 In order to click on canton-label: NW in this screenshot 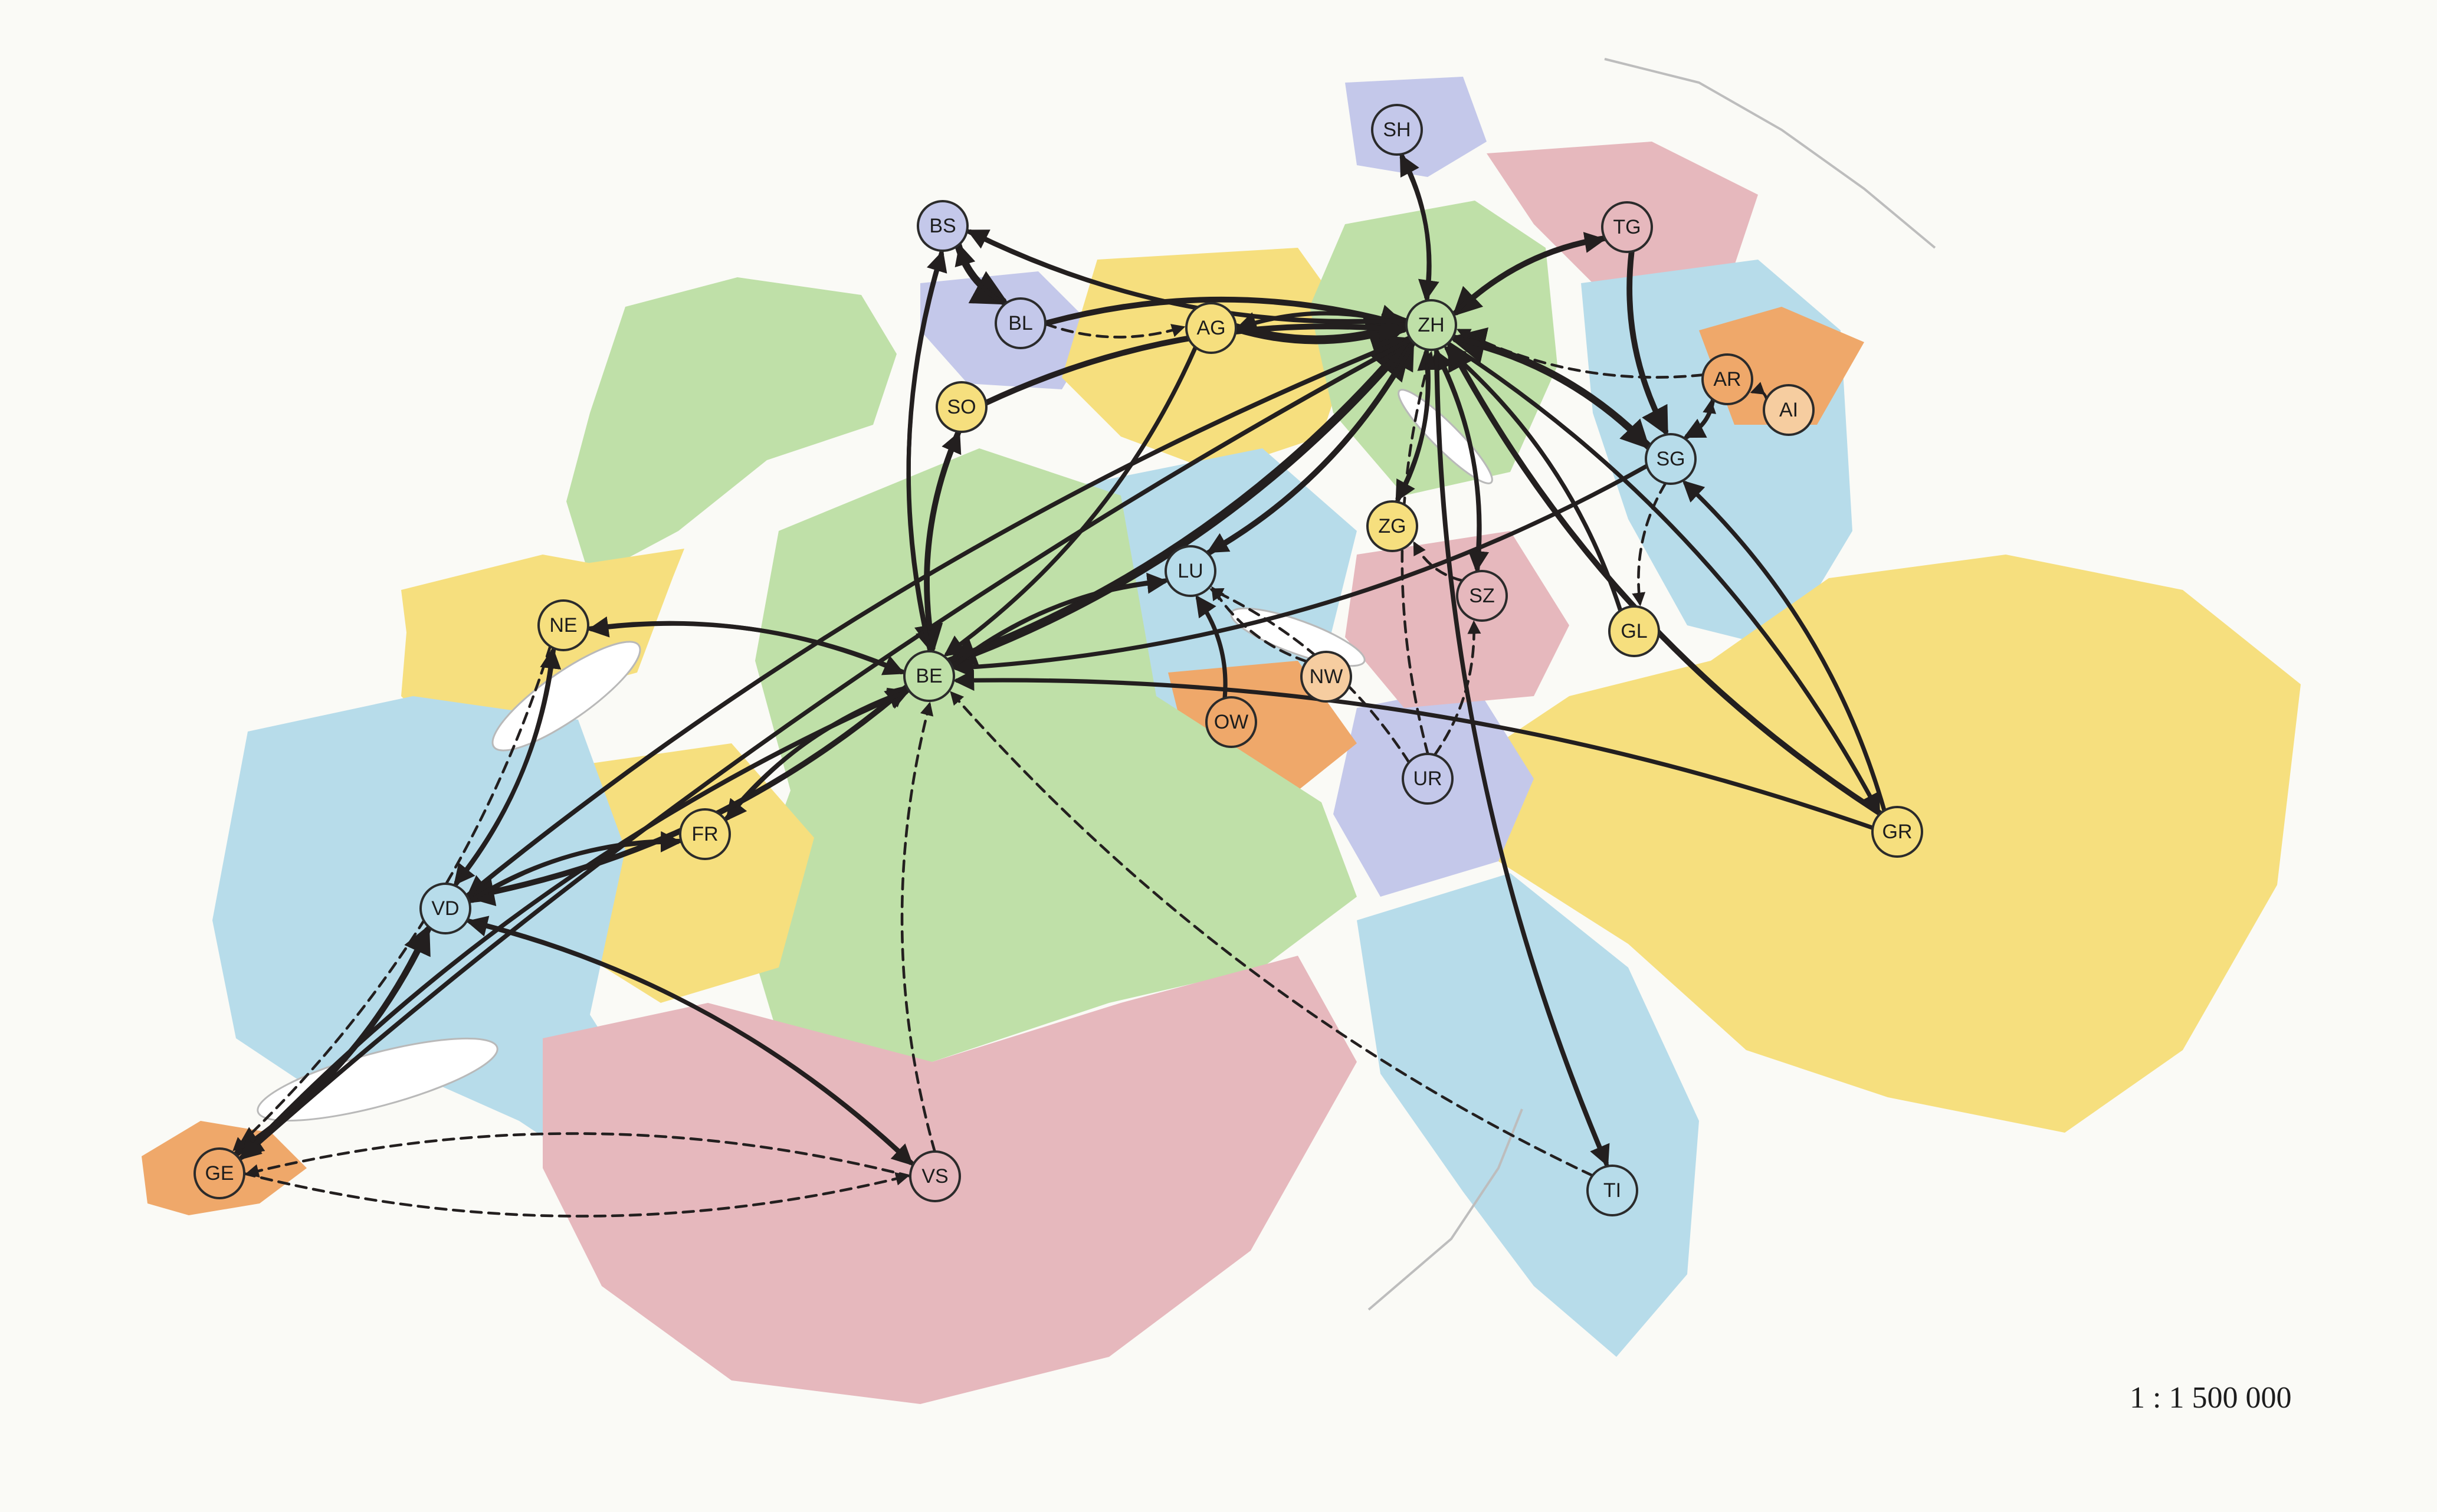, I will do `click(1326, 676)`.